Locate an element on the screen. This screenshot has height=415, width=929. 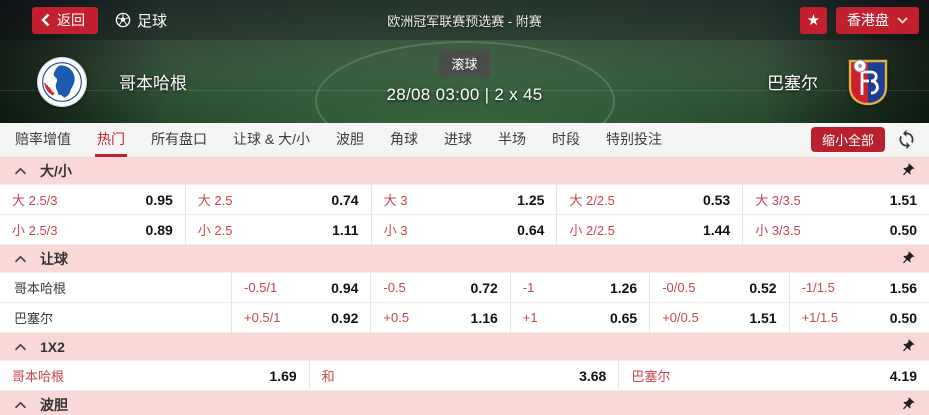
odds-label: +1 is located at coordinates (530, 317).